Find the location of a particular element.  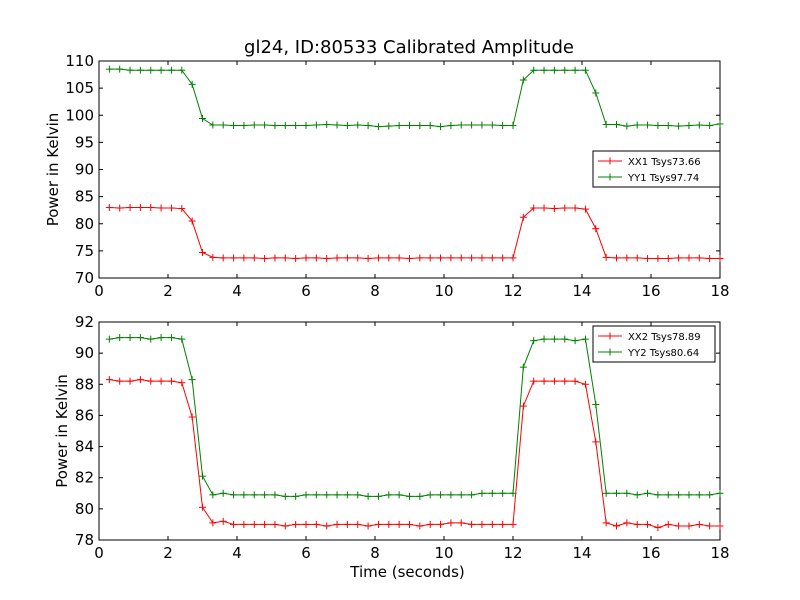

y-tick-label: 80 is located at coordinates (84, 224).